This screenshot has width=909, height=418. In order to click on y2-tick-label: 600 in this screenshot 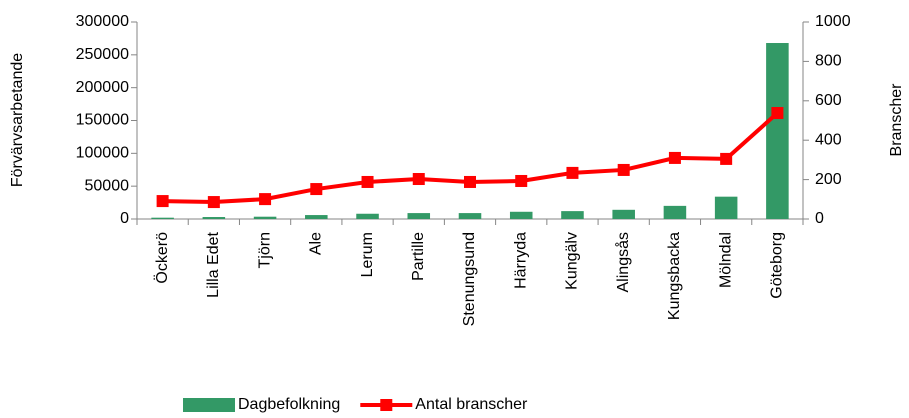, I will do `click(828, 100)`.